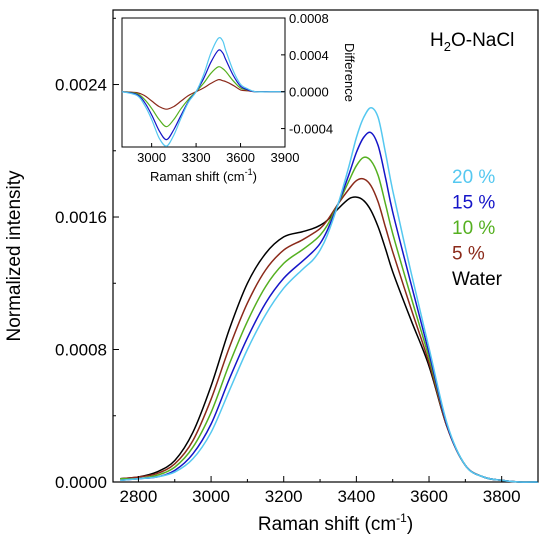  What do you see at coordinates (211, 496) in the screenshot?
I see `main-x-tick-label-1: 3000` at bounding box center [211, 496].